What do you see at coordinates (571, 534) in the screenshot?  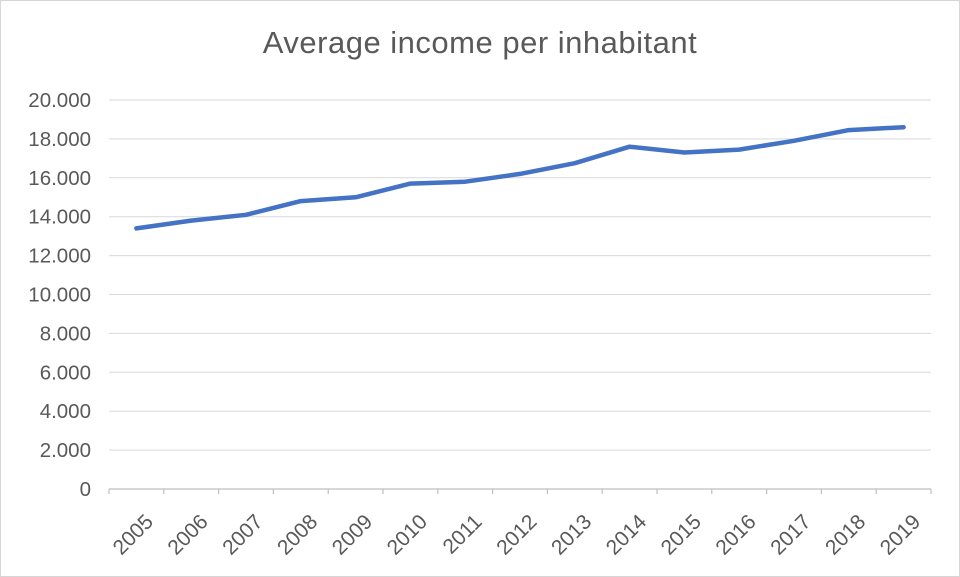 I see `x-axis-tick-label: 2013` at bounding box center [571, 534].